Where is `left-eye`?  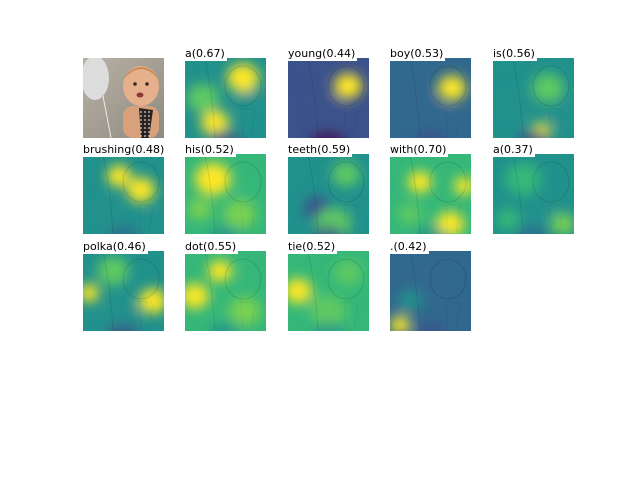 left-eye is located at coordinates (135, 84).